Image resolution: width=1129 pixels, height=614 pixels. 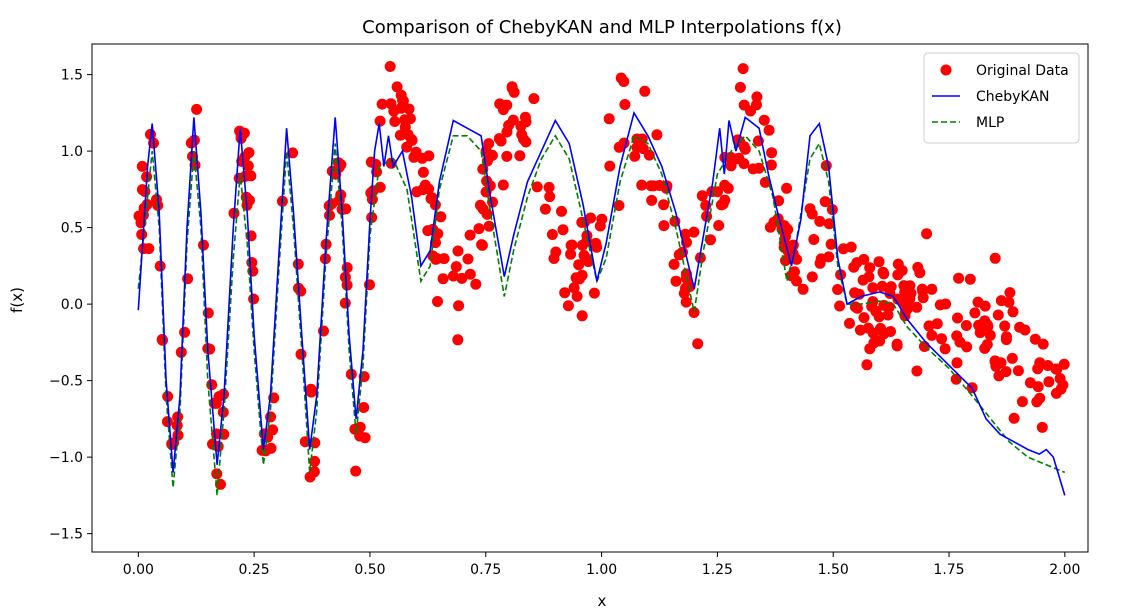 I want to click on x-axis-ticks: 0.00 0.25 0.50 0.75 1.00 1.25 1.50 1.75 2.00, so click(x=601, y=565).